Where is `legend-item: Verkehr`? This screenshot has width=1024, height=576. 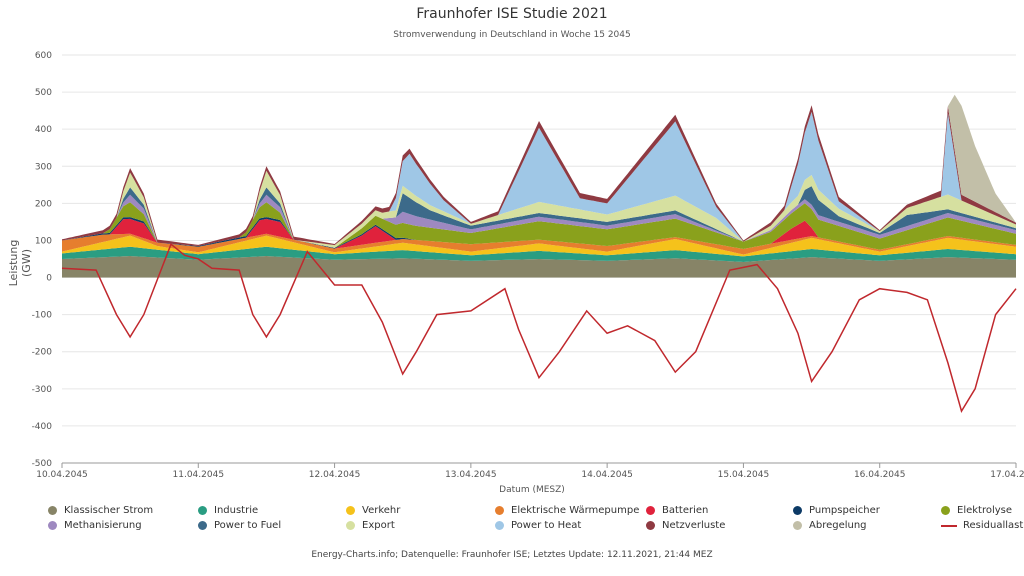
legend-item: Verkehr is located at coordinates (373, 510).